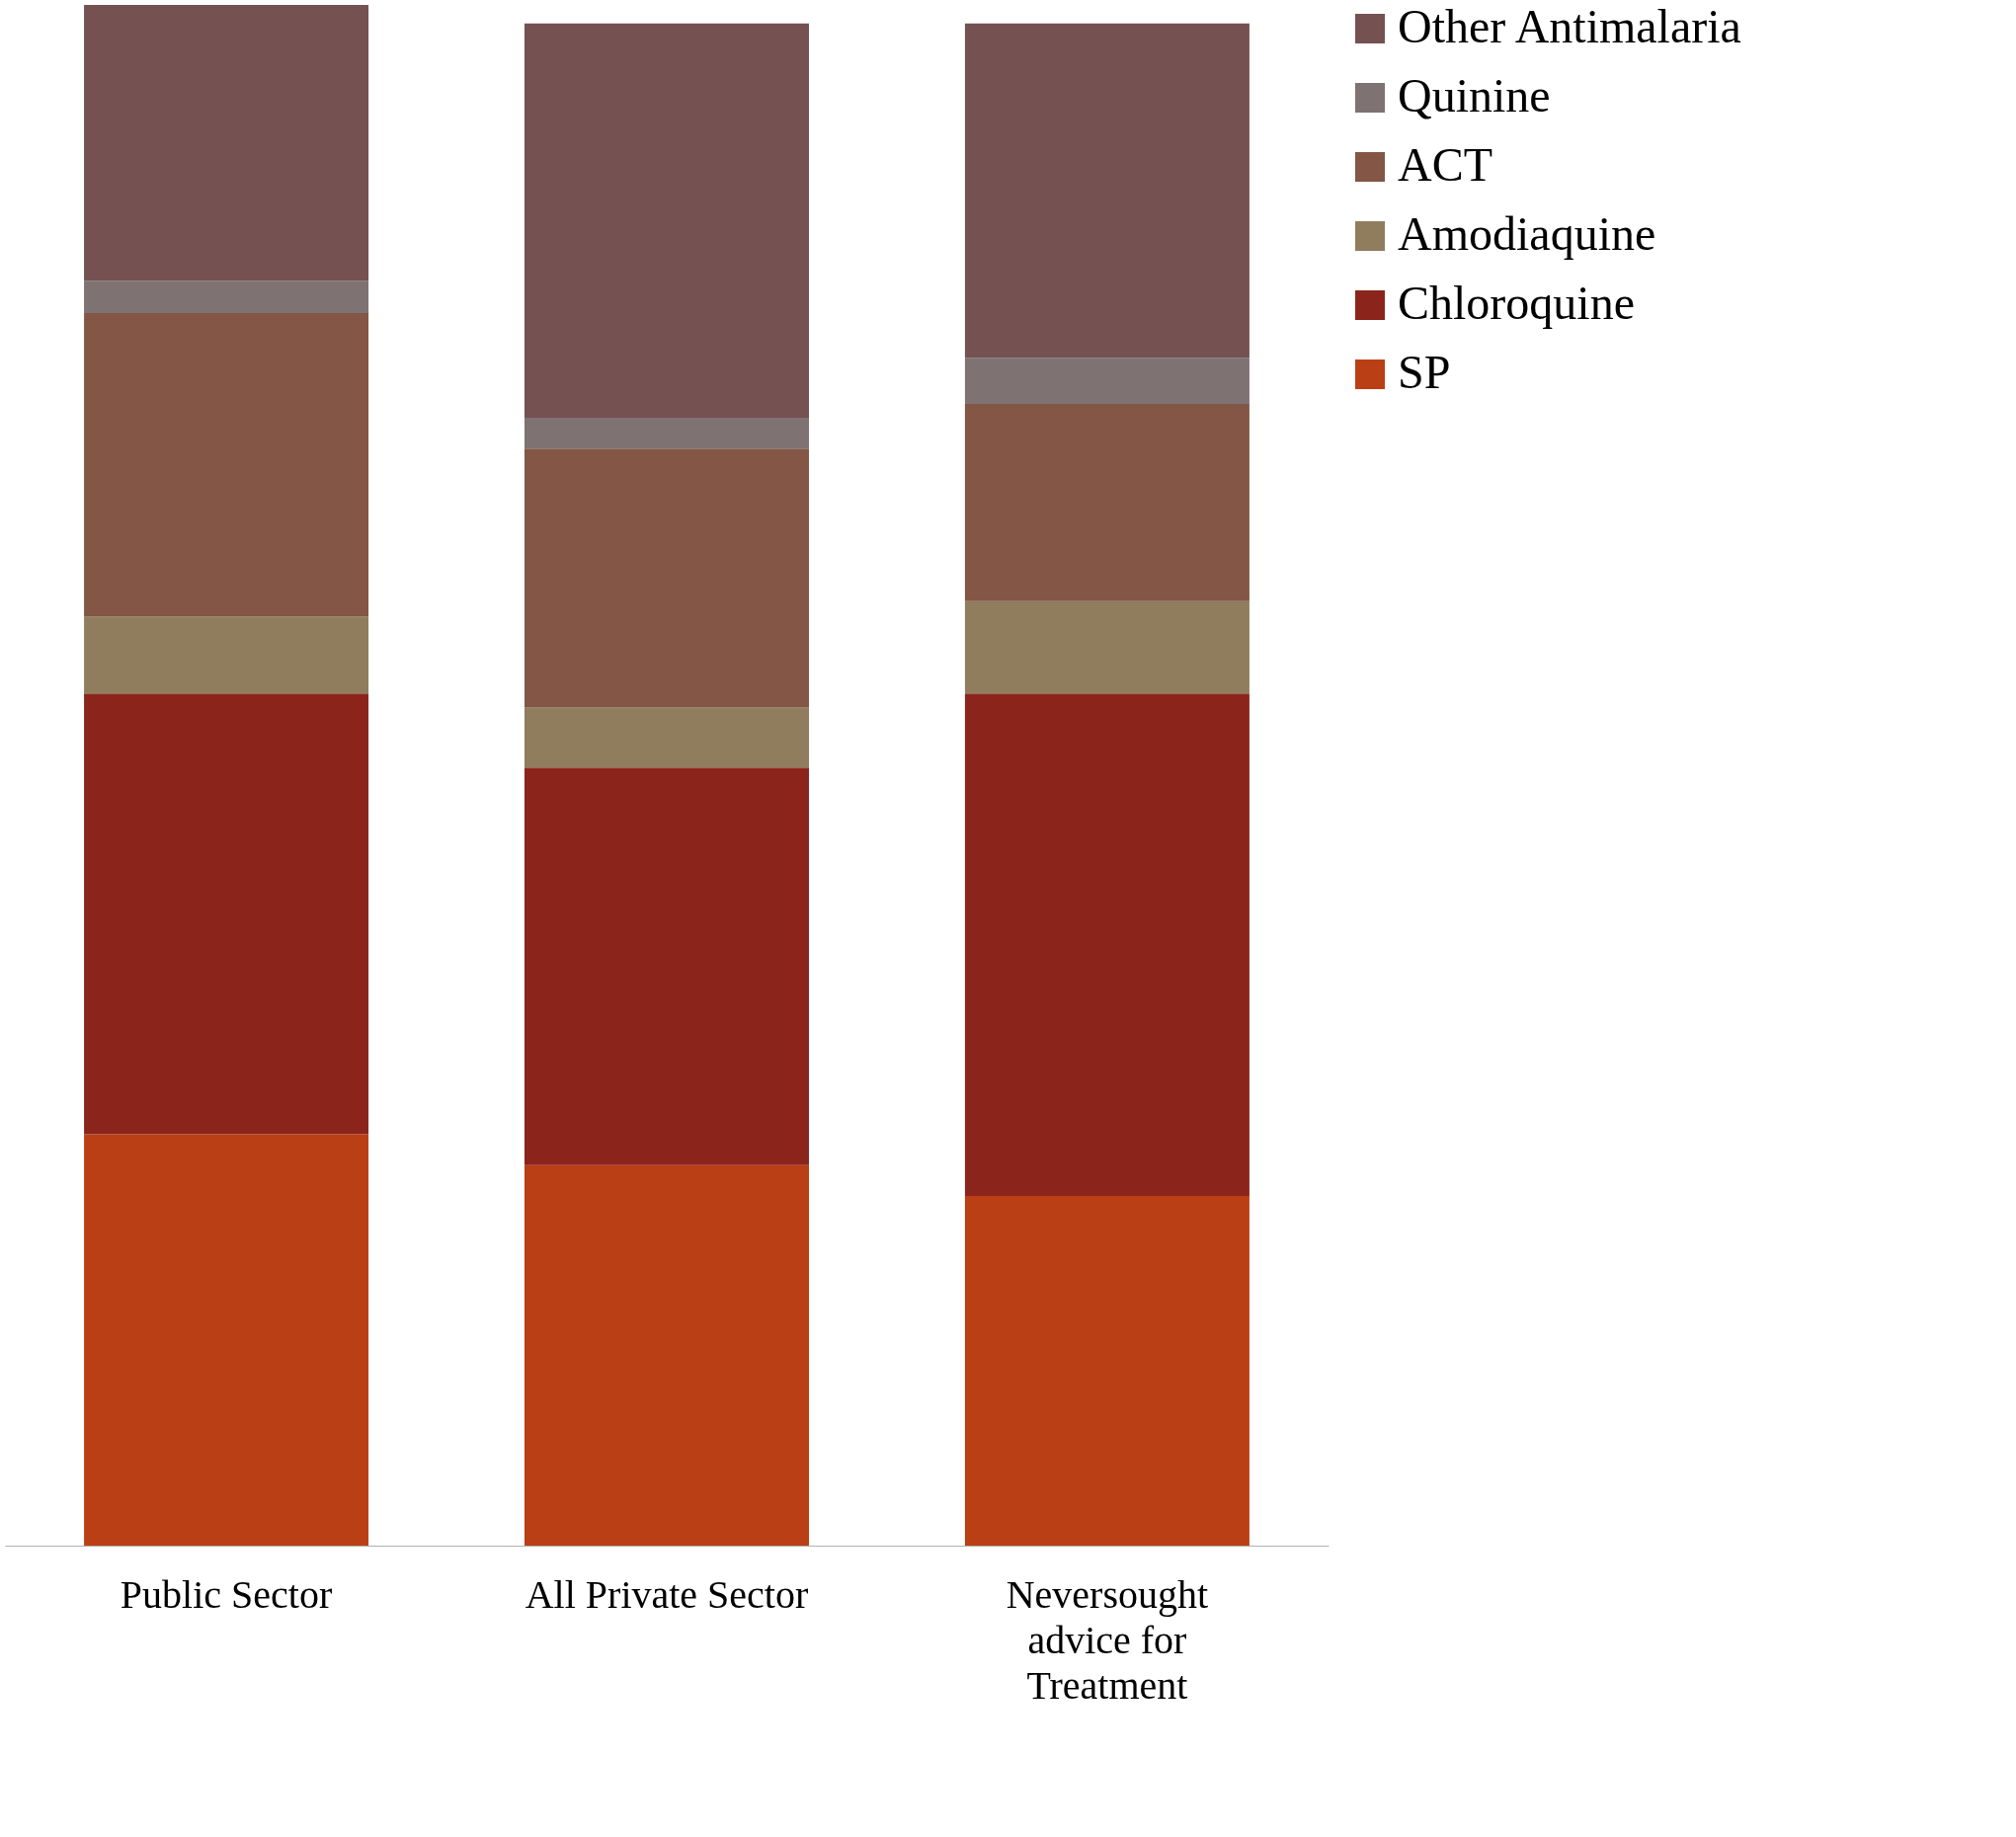 Image resolution: width=2016 pixels, height=1837 pixels. What do you see at coordinates (1527, 234) in the screenshot?
I see `legend-label: Amodiaquine` at bounding box center [1527, 234].